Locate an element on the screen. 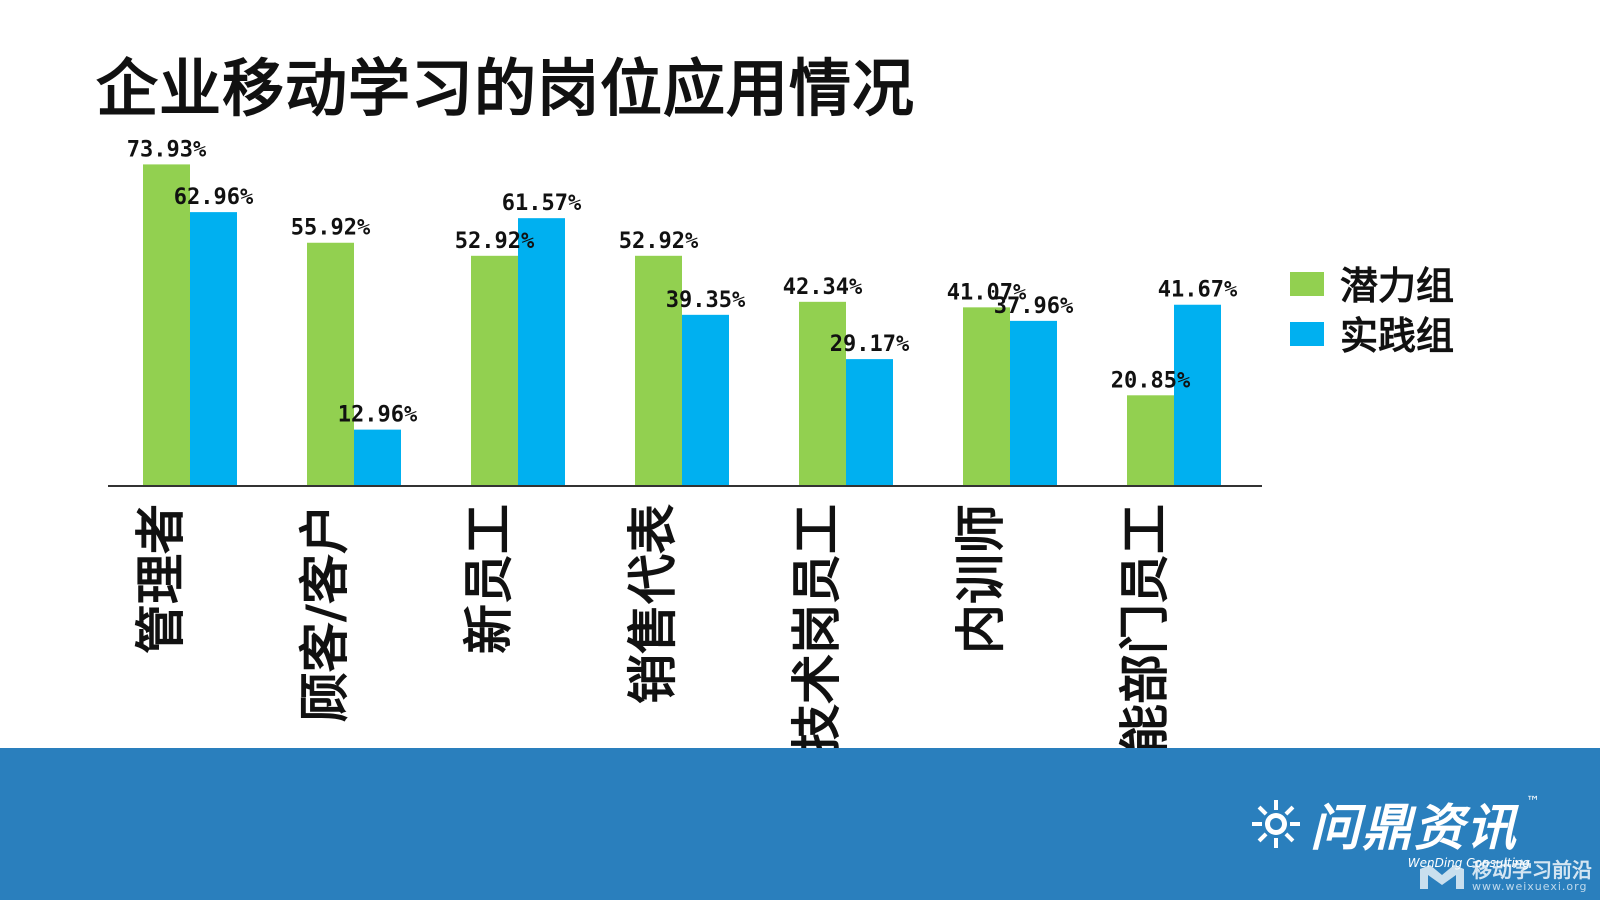 This screenshot has height=900, width=1600. slide-title: 企业移动学习的岗位应用情况 is located at coordinates (506, 88).